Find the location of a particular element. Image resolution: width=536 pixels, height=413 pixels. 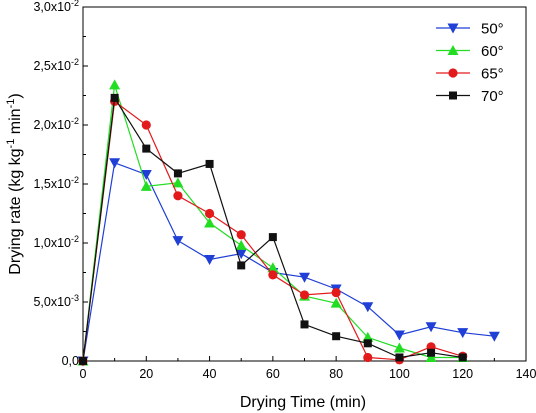

y-axis-title: Drying rate (kg kg-1 min-1) is located at coordinates (14, 183).